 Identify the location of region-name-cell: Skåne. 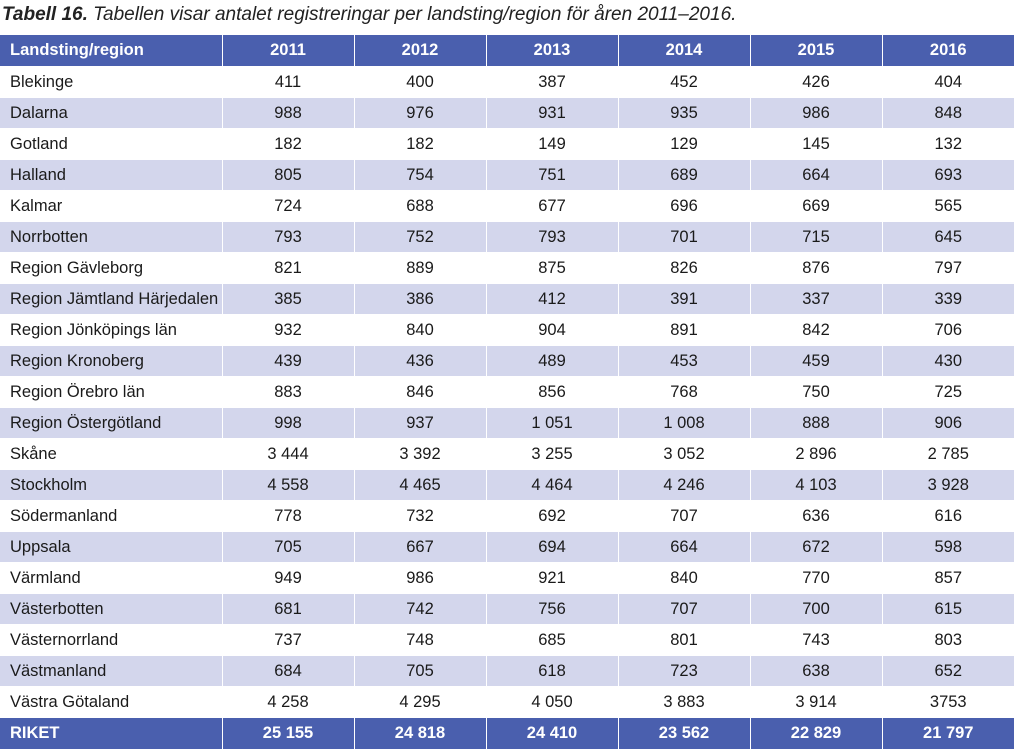
(111, 454).